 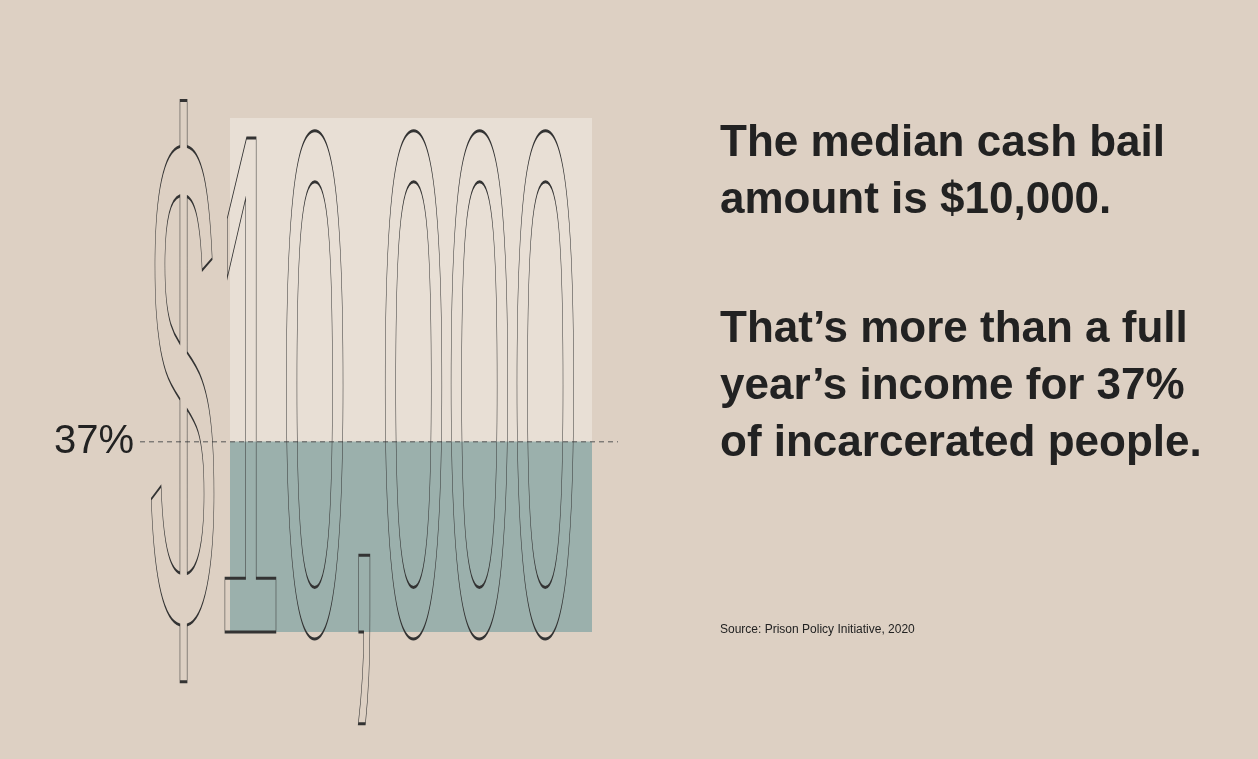 What do you see at coordinates (817, 629) in the screenshot?
I see `source-note: Source: Prison Policy Initiative, 2020` at bounding box center [817, 629].